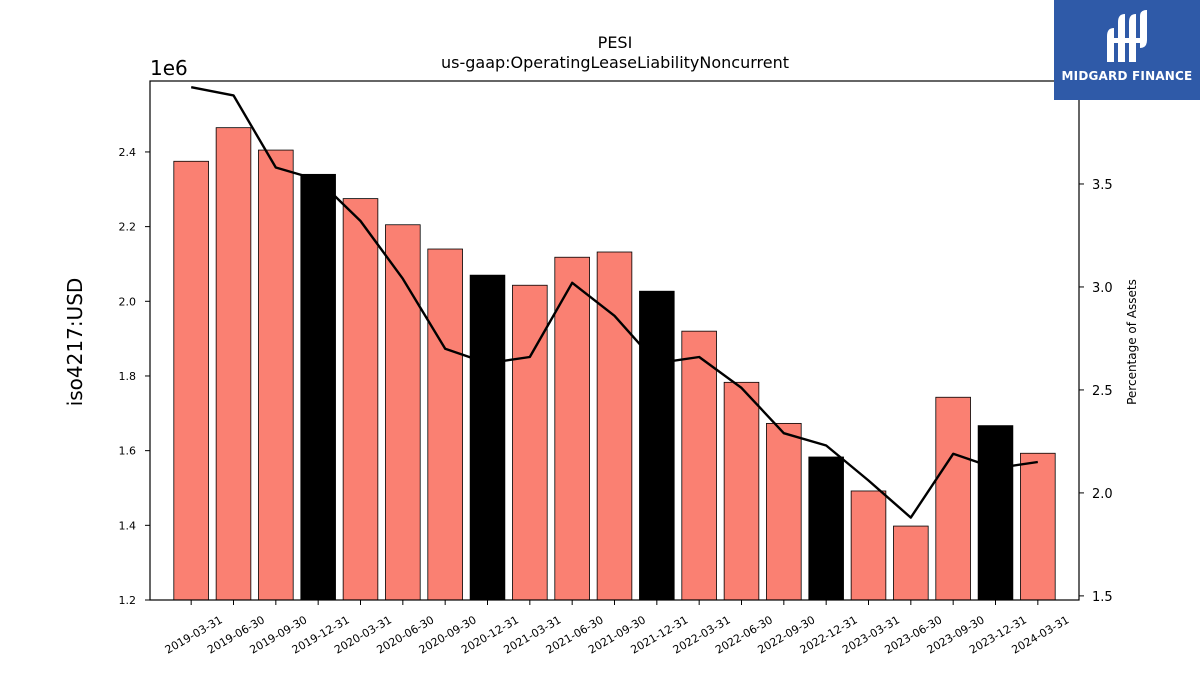 The image size is (1200, 675). I want to click on y2-tick-label: 2.0, so click(1102, 494).